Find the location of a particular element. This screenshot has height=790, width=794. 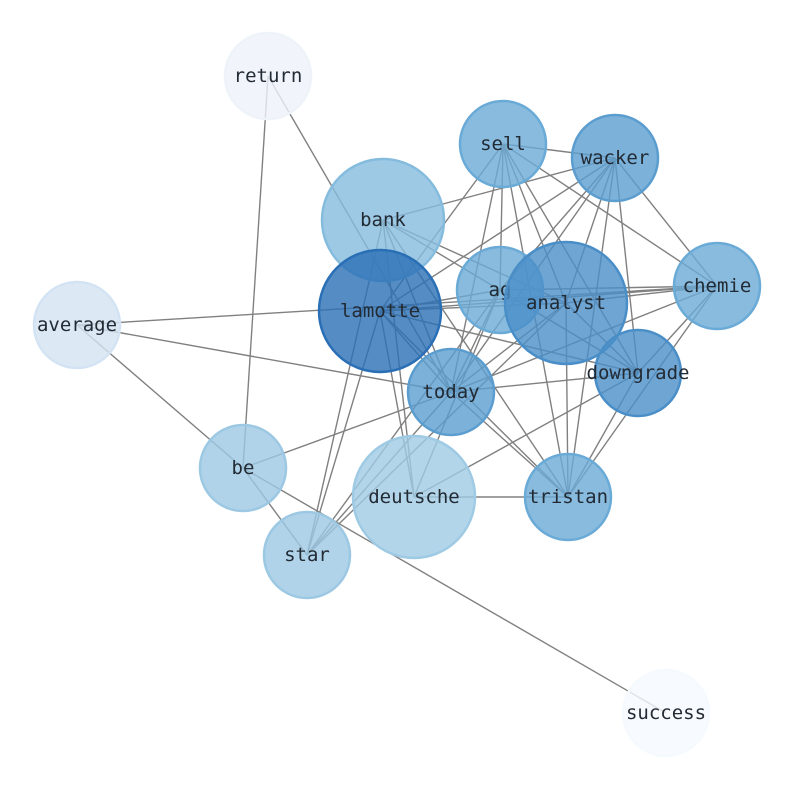

node-bank: bank is located at coordinates (383, 220).